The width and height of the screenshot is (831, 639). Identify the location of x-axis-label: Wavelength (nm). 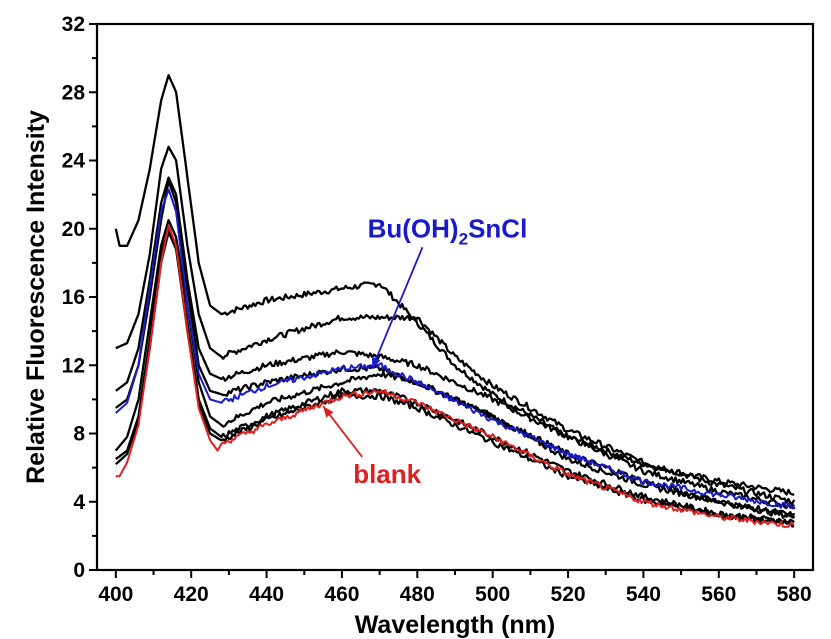
(455, 625).